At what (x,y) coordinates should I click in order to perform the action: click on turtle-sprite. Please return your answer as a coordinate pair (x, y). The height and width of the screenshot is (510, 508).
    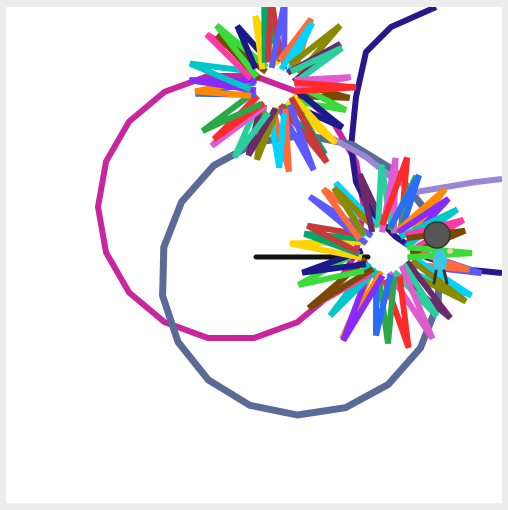
    Looking at the image, I should click on (438, 253).